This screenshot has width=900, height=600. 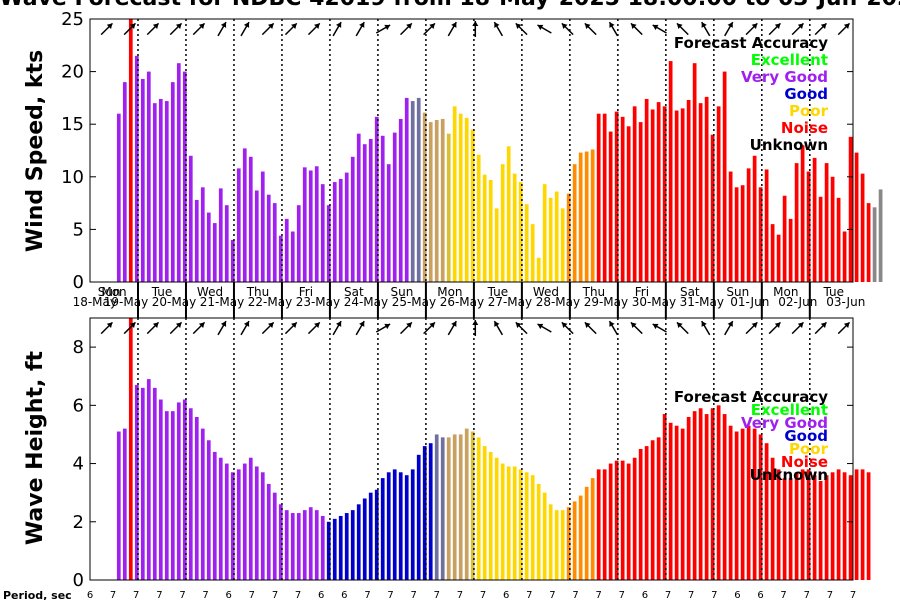 I want to click on wave-y-axis-label: Wave Height, ft, so click(x=35, y=447).